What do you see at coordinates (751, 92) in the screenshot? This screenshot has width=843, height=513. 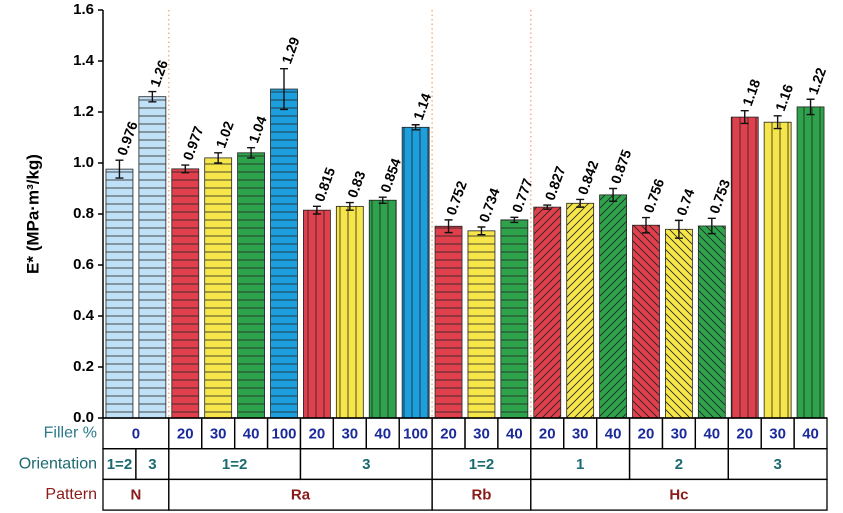 I see `value-label: 1.18` at bounding box center [751, 92].